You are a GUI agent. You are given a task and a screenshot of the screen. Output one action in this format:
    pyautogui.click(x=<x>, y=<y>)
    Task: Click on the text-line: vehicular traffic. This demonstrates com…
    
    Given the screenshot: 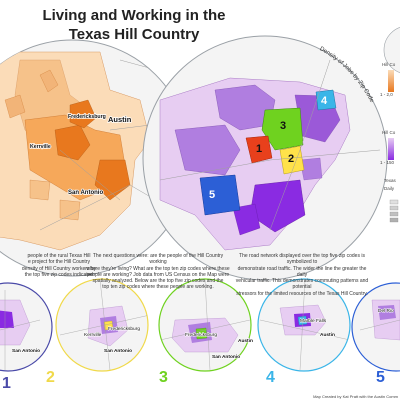 What is the action you would take?
    pyautogui.click(x=302, y=284)
    